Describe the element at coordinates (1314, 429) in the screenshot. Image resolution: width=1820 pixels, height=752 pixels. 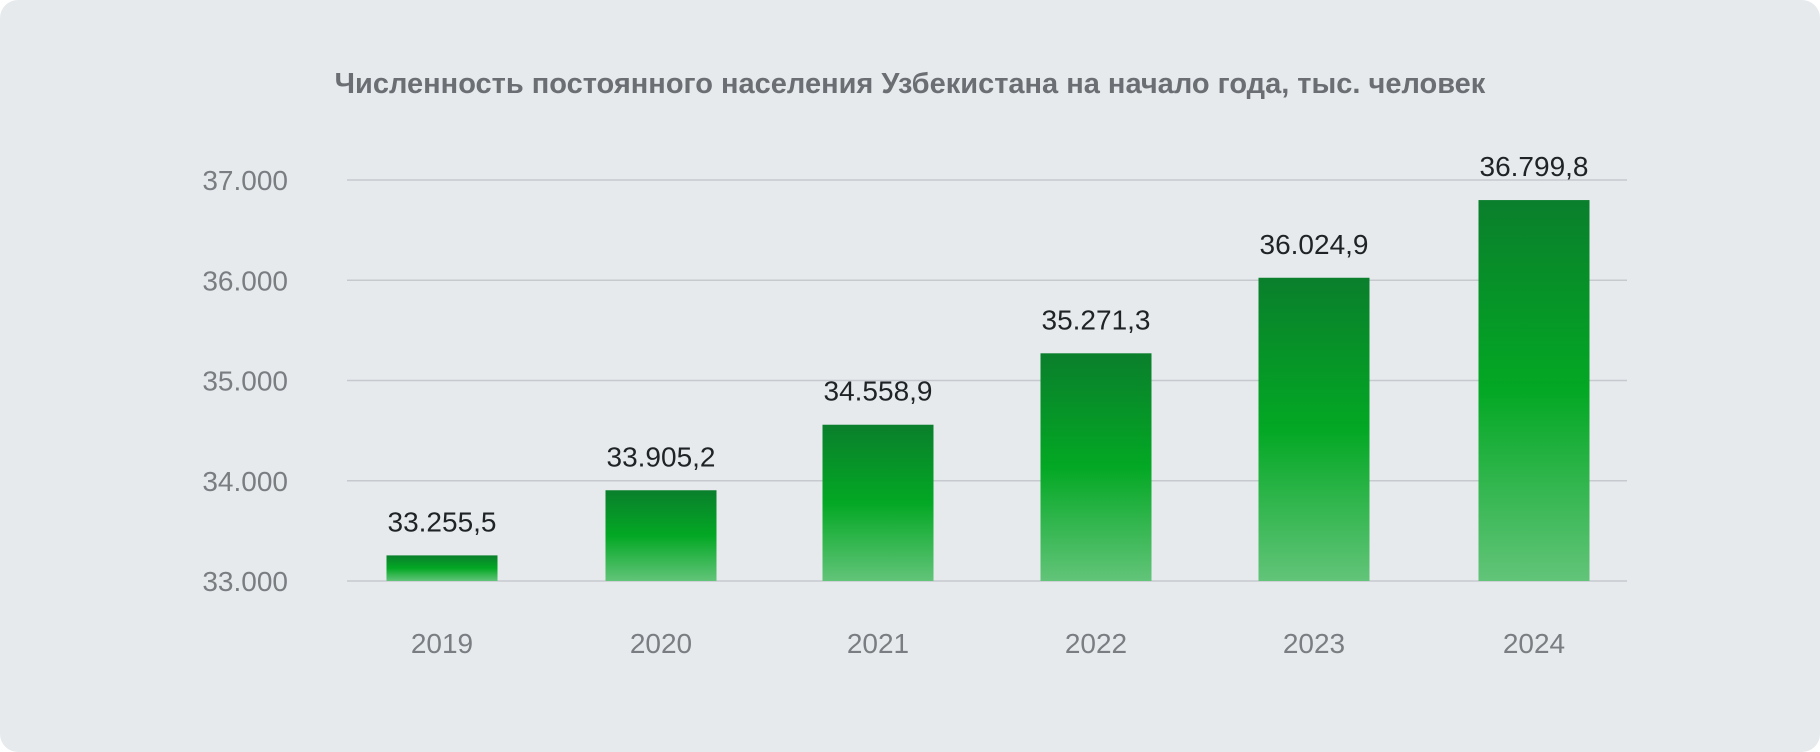
I see `bar-2023` at that location.